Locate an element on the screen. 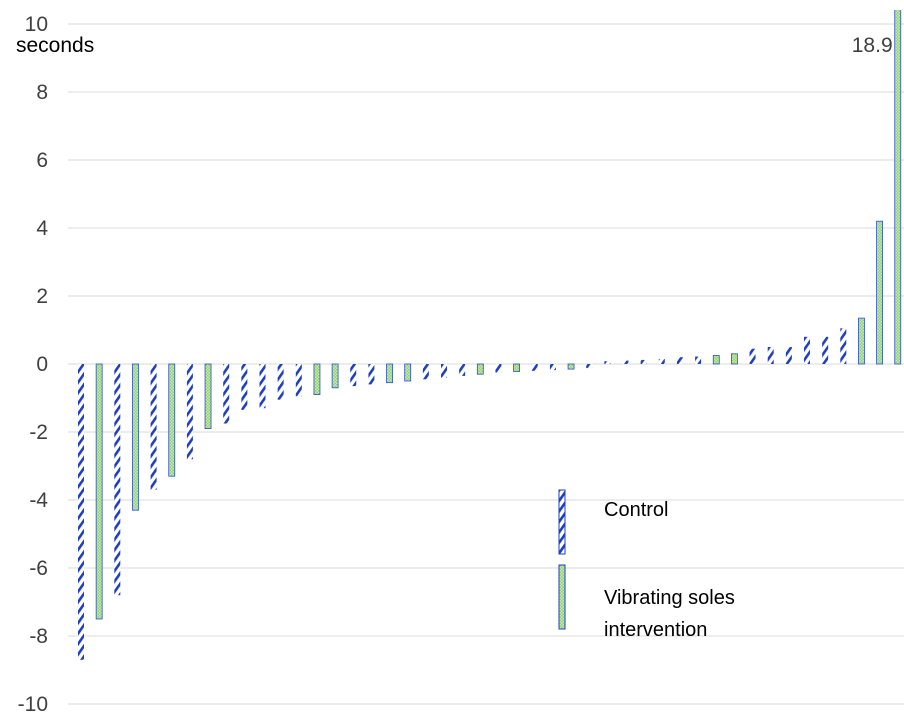 The image size is (904, 714). bar-data-label: 18.9 is located at coordinates (872, 45).